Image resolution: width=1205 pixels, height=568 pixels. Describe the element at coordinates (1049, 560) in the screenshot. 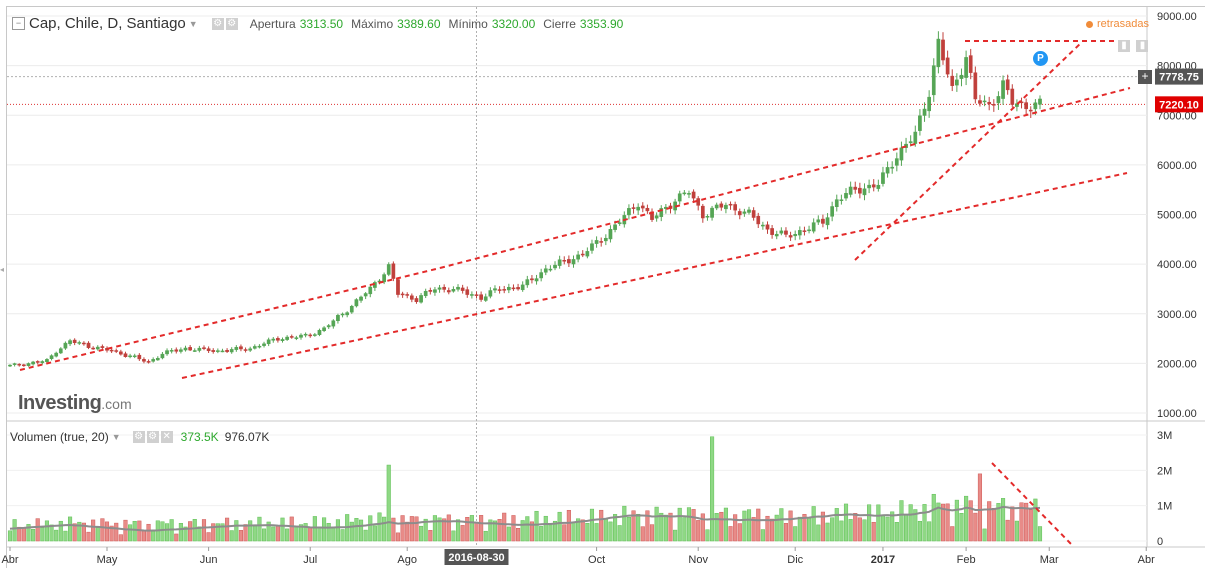

I see `time-tick-label: Mar` at that location.